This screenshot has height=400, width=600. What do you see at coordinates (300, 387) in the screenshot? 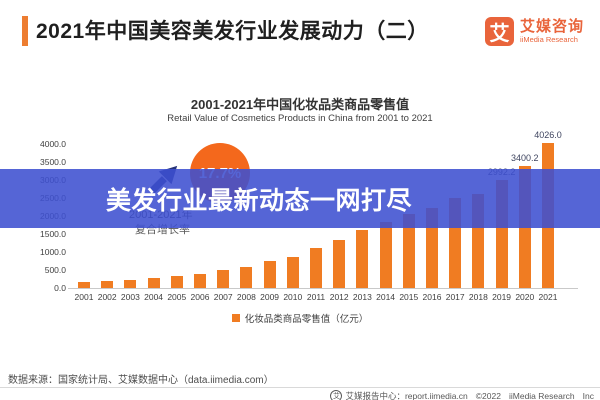
I see `footer-divider` at bounding box center [300, 387].